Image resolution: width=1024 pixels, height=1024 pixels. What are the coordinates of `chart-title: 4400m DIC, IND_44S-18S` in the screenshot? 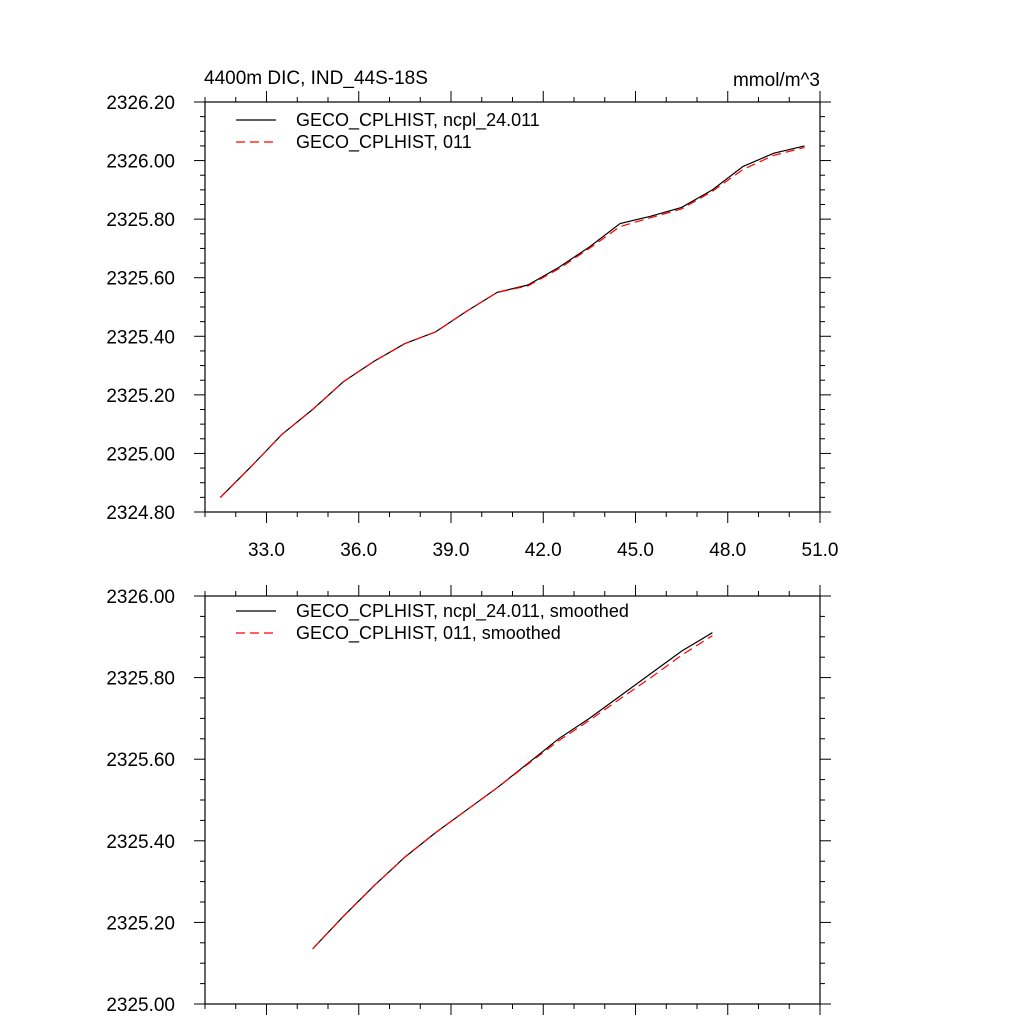 It's located at (316, 78).